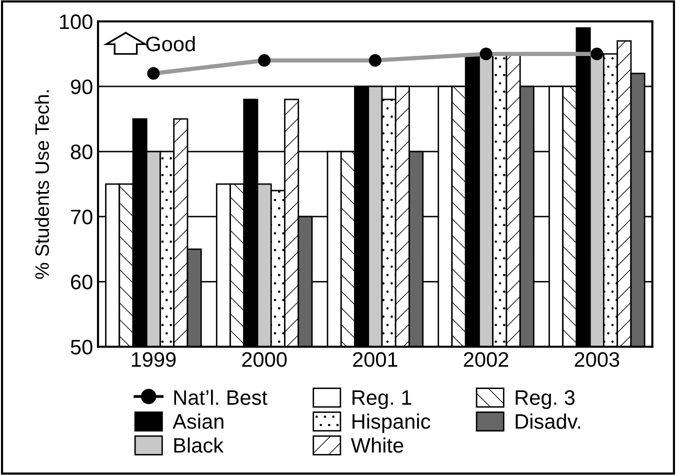 The height and width of the screenshot is (475, 676). What do you see at coordinates (264, 359) in the screenshot?
I see `x-tick-label: 2000` at bounding box center [264, 359].